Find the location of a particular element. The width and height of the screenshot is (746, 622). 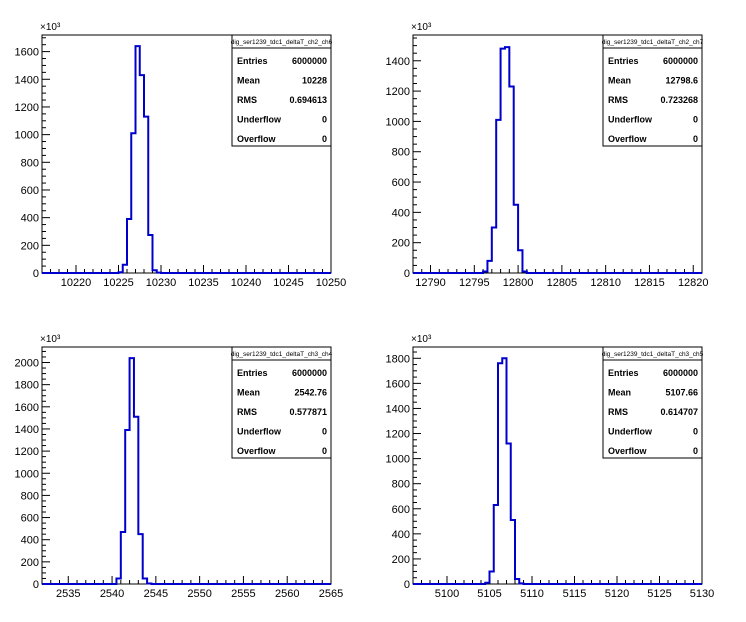

x-tick-label: 2560 is located at coordinates (287, 594).